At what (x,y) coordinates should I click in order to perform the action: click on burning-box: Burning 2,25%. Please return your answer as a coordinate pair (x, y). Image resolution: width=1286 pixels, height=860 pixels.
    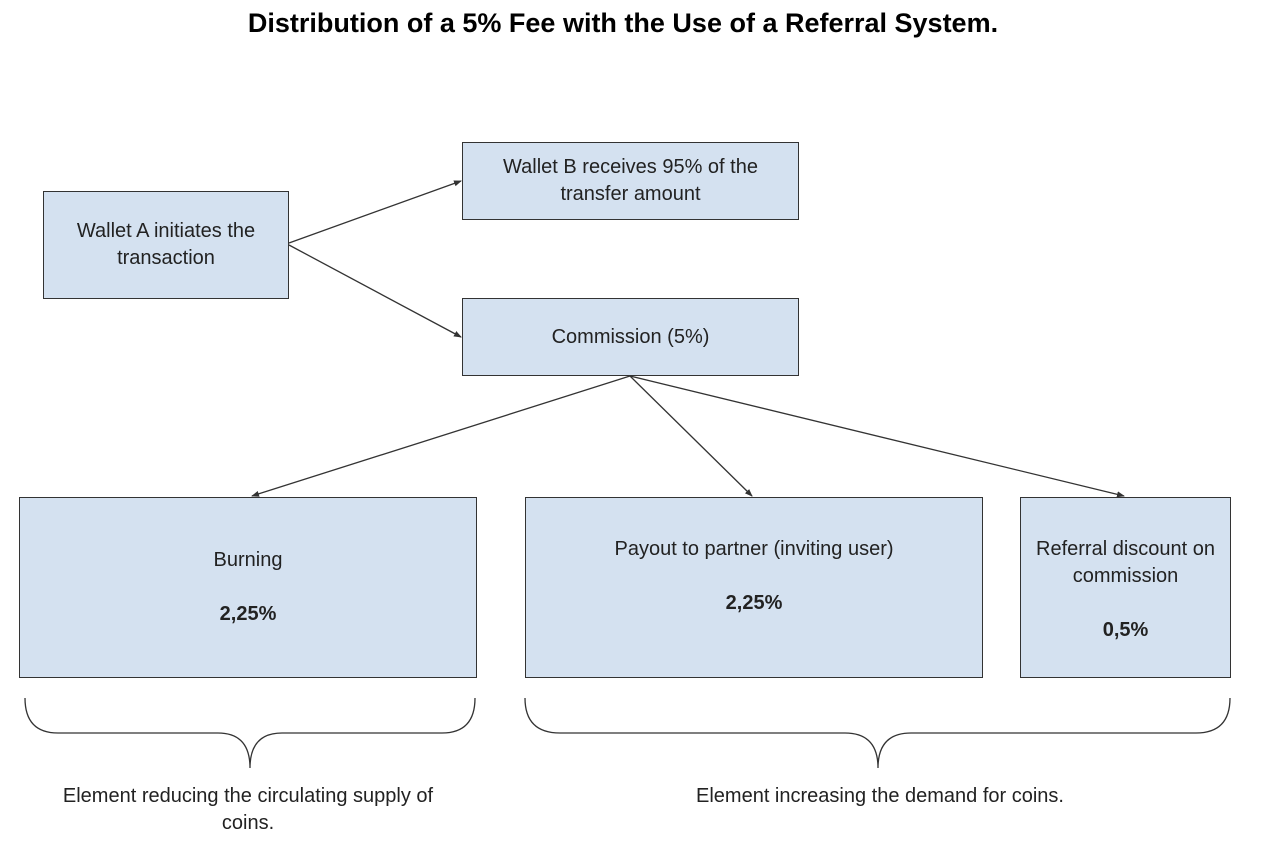
    Looking at the image, I should click on (248, 587).